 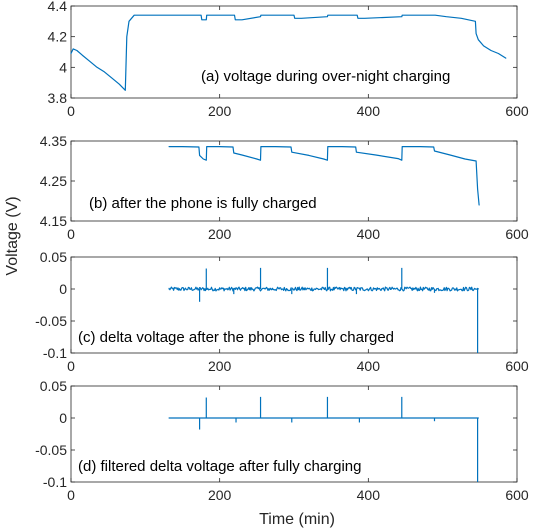 I want to click on y-tick-label: 4.15, so click(x=53, y=221).